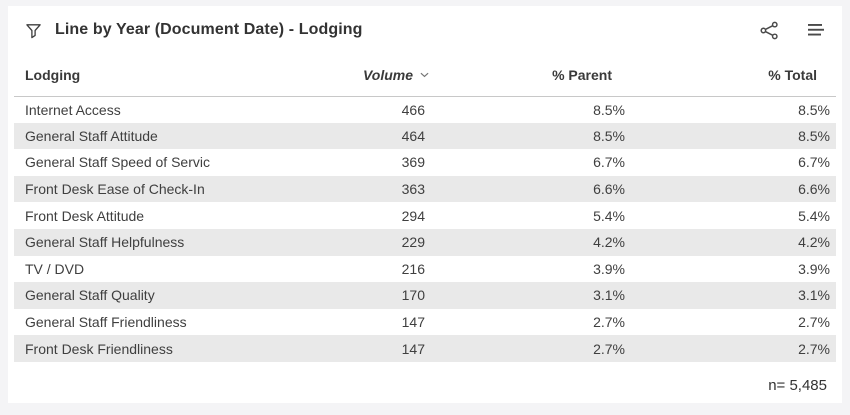 The image size is (850, 415). Describe the element at coordinates (814, 215) in the screenshot. I see `cell-total: 5.4%` at that location.